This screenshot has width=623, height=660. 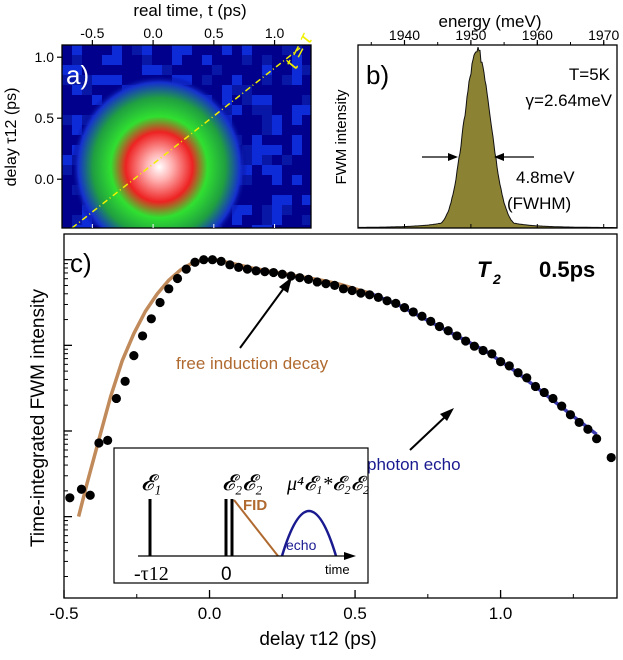 I want to click on inset-pulse-diagram: 𝓔₁ 𝓔₂𝓔₂ μ⁴𝓔₁*𝓔₂𝓔₂ FID echo -τ12 0 time, so click(x=241, y=516).